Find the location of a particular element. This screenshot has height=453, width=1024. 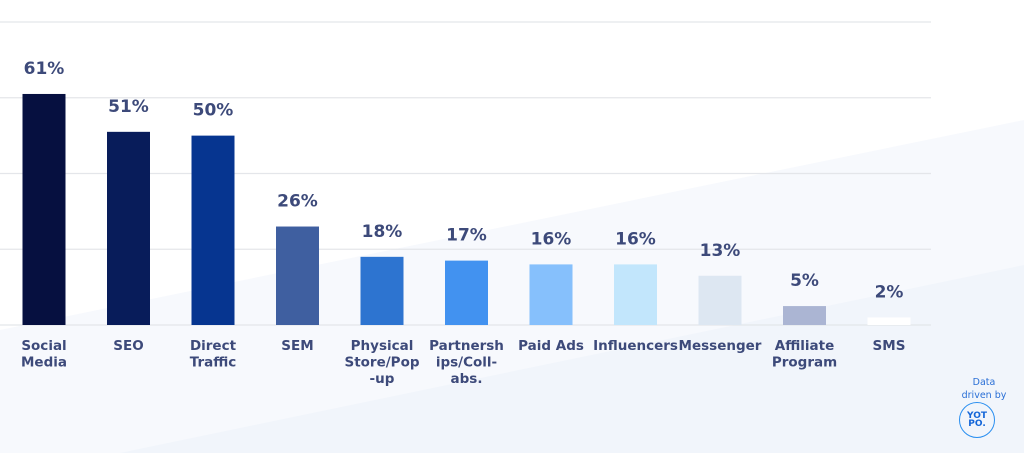

data-label: 17% is located at coordinates (466, 236).